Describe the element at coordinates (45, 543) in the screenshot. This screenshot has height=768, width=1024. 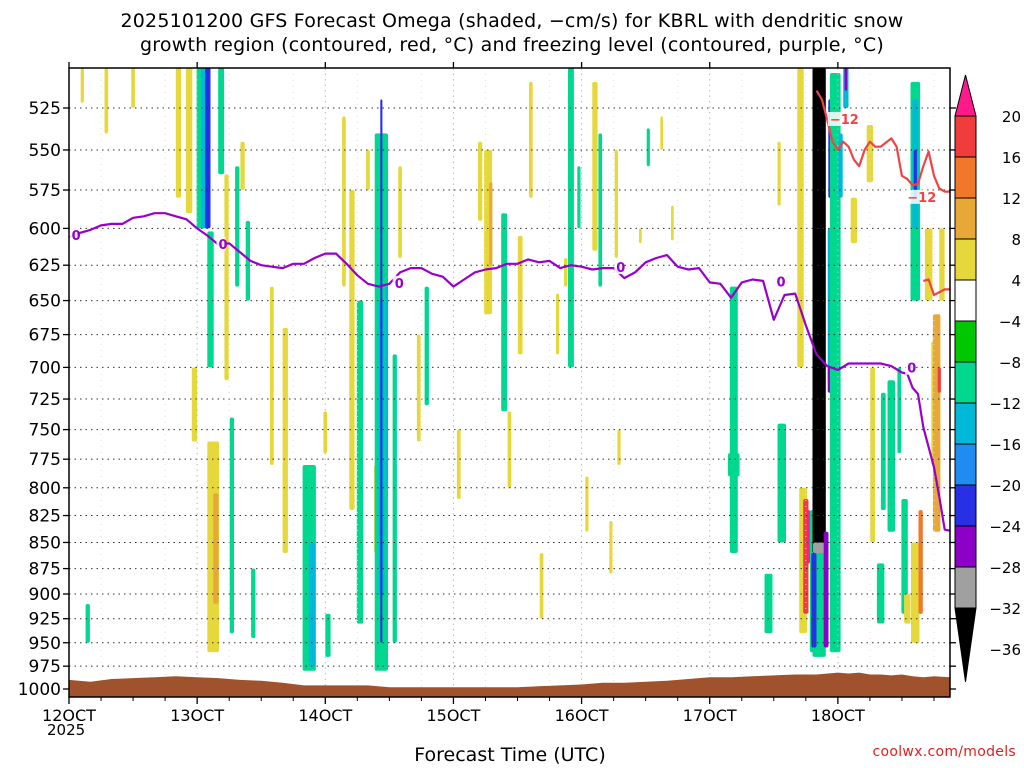
I see `y-tick-label: 850` at that location.